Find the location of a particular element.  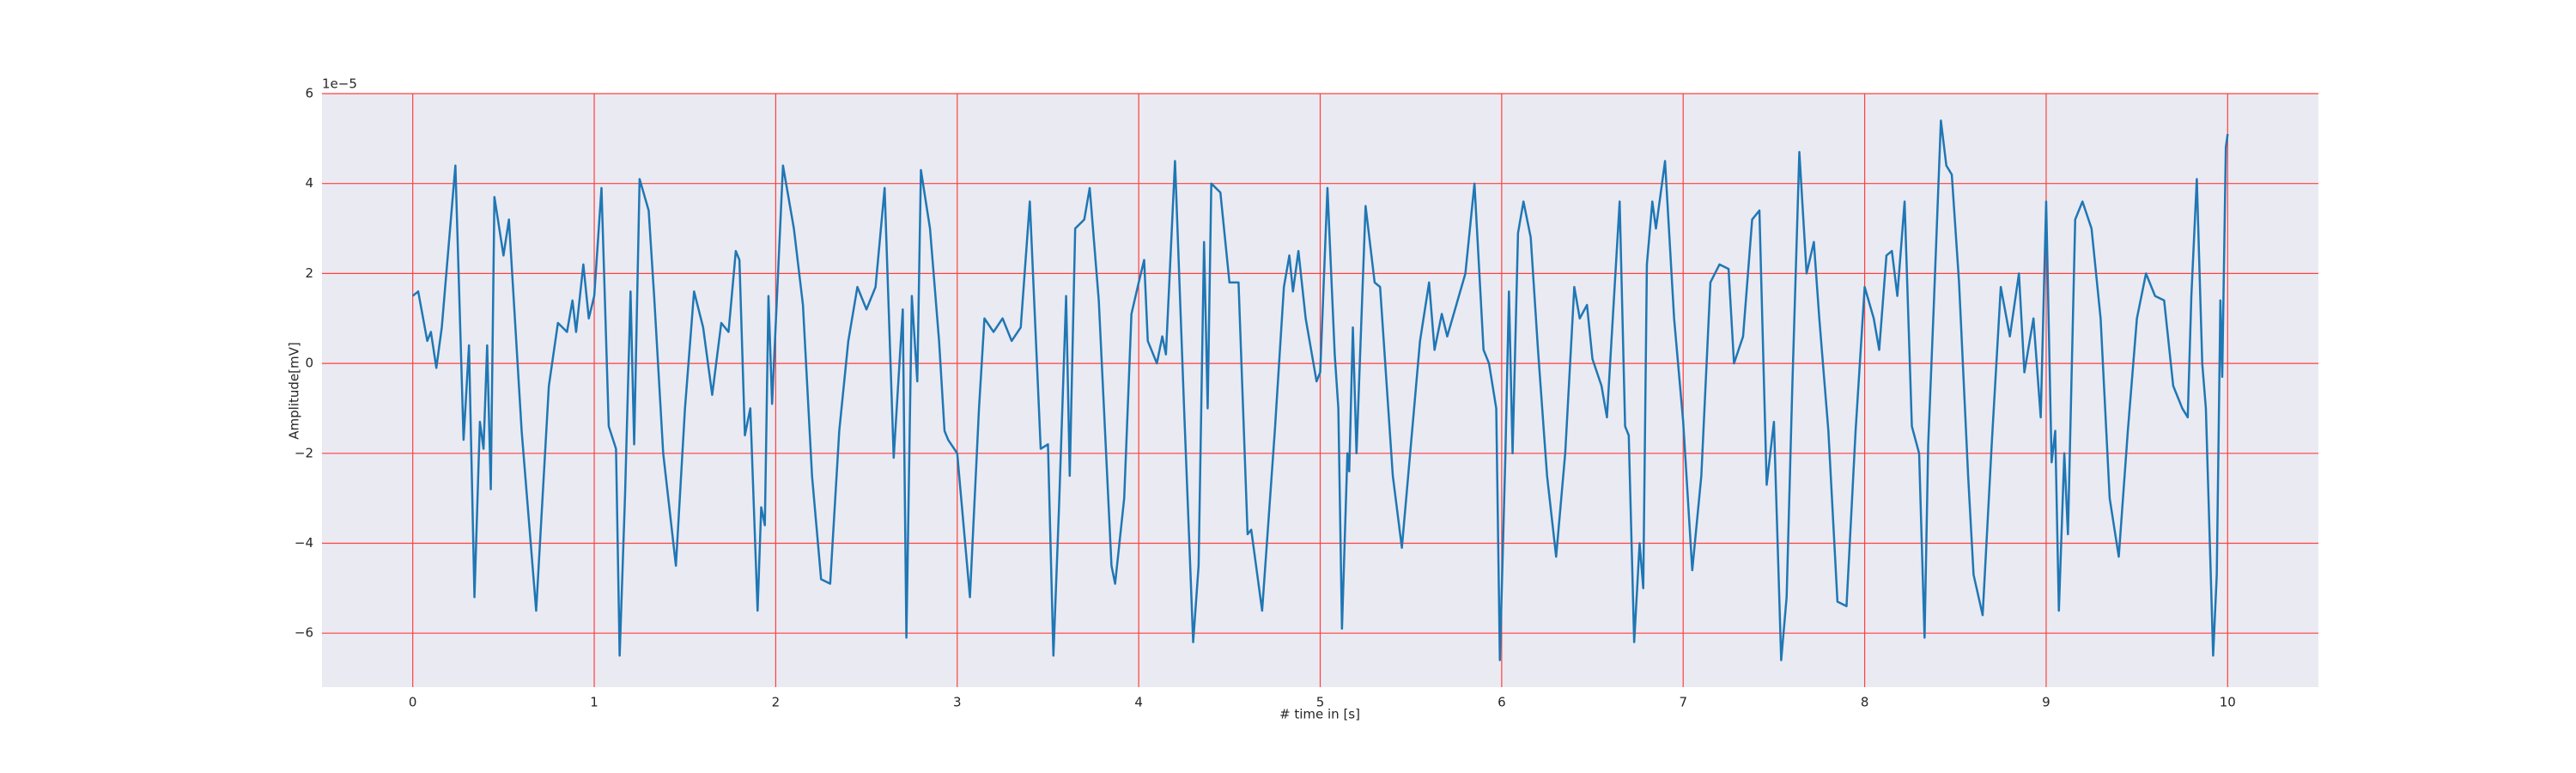

x-axis-label: # time in [s] is located at coordinates (1319, 714).